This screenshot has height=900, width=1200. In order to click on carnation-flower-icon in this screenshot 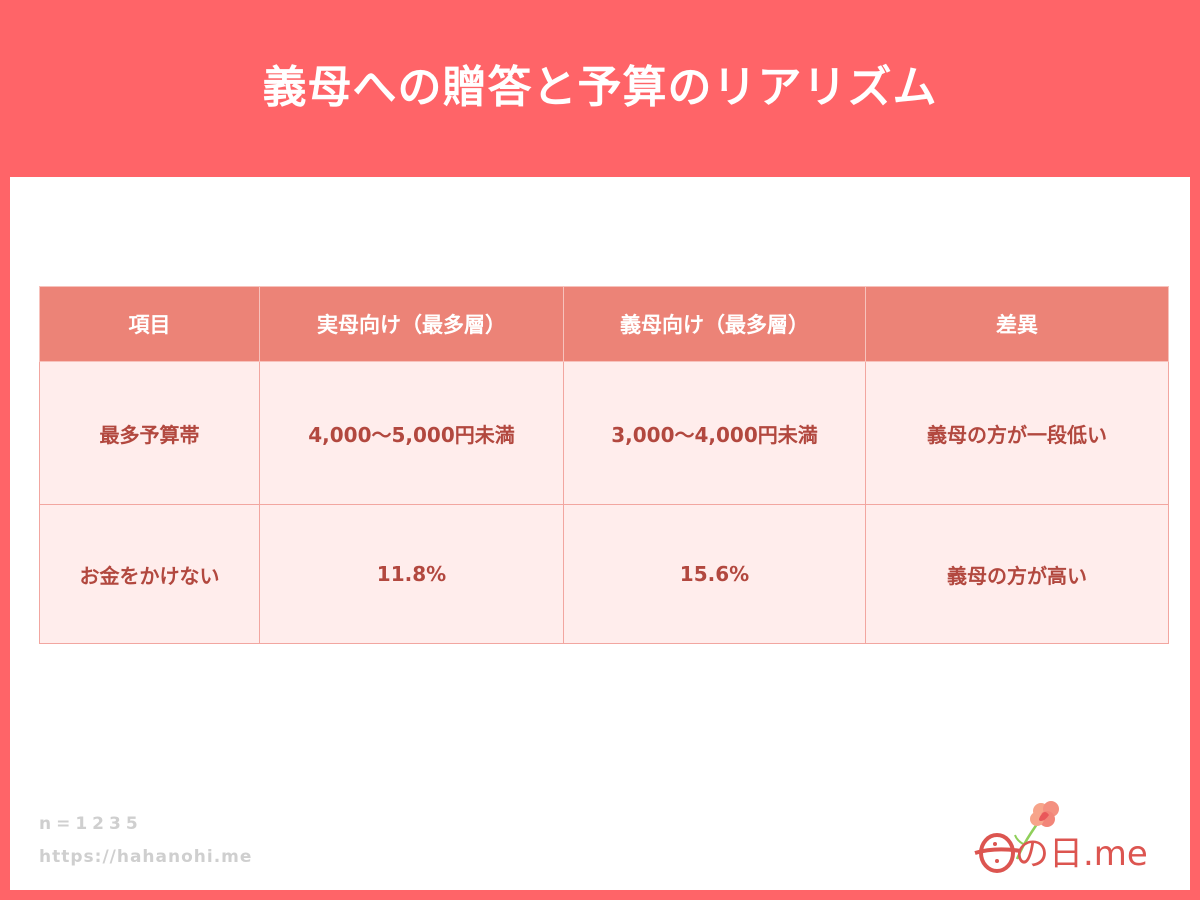, I will do `click(1016, 837)`.